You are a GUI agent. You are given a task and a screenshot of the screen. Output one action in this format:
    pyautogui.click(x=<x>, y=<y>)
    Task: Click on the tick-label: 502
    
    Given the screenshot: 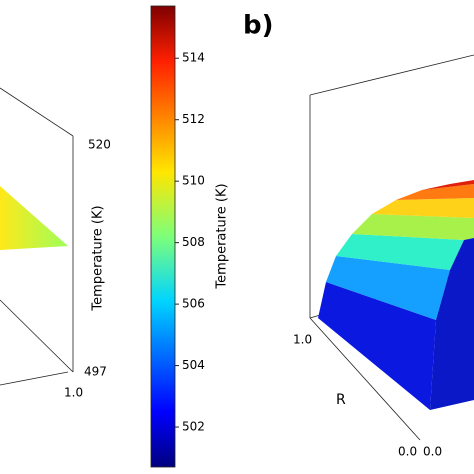 What is the action you would take?
    pyautogui.click(x=193, y=427)
    